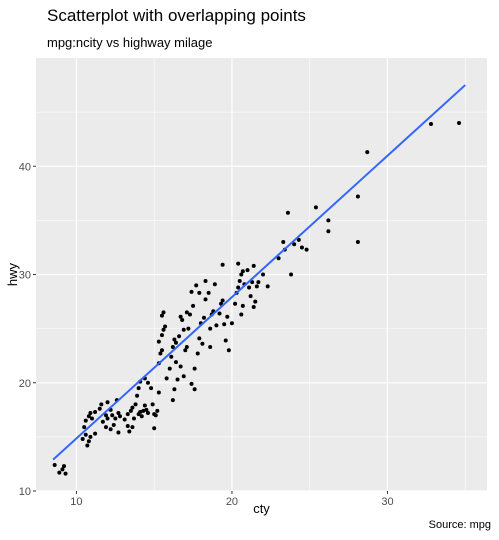 This screenshot has height=540, width=499. What do you see at coordinates (232, 502) in the screenshot?
I see `x-tick-label: 20` at bounding box center [232, 502].